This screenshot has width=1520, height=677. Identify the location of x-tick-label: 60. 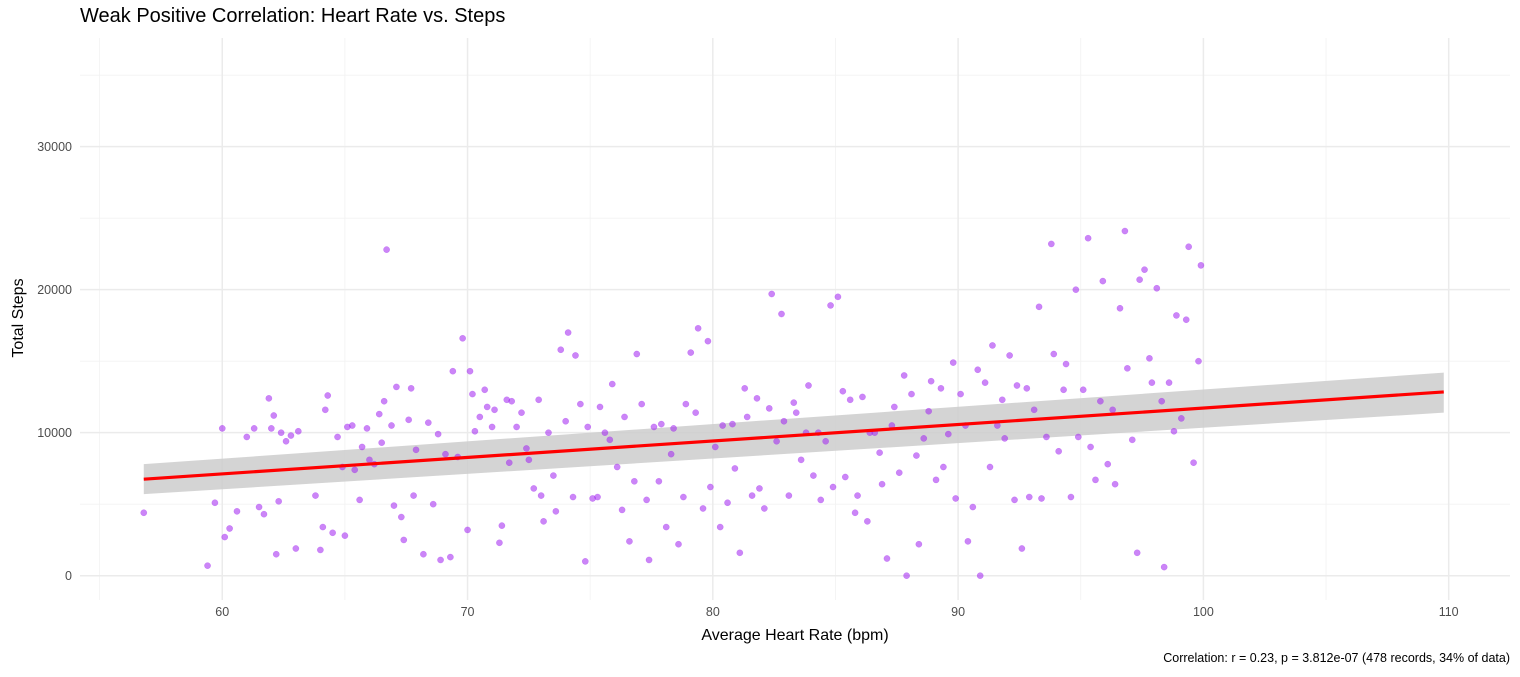
(222, 612).